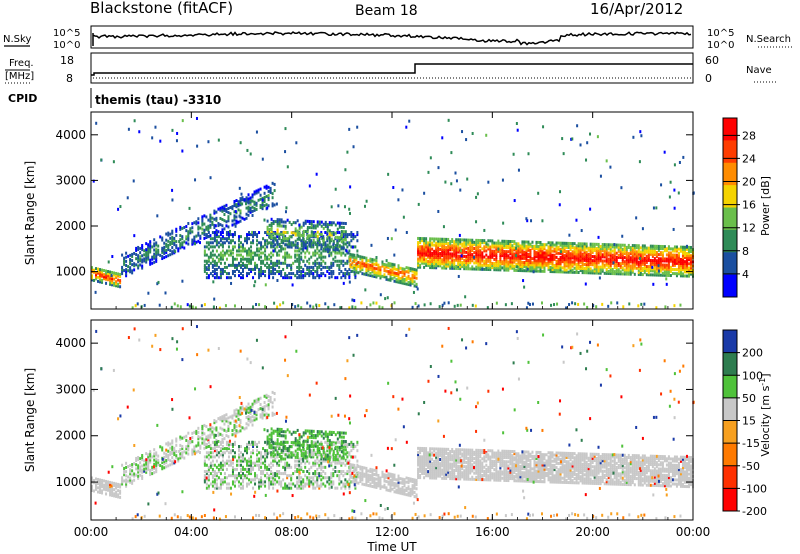  I want to click on power-colorbar-frame, so click(730, 207).